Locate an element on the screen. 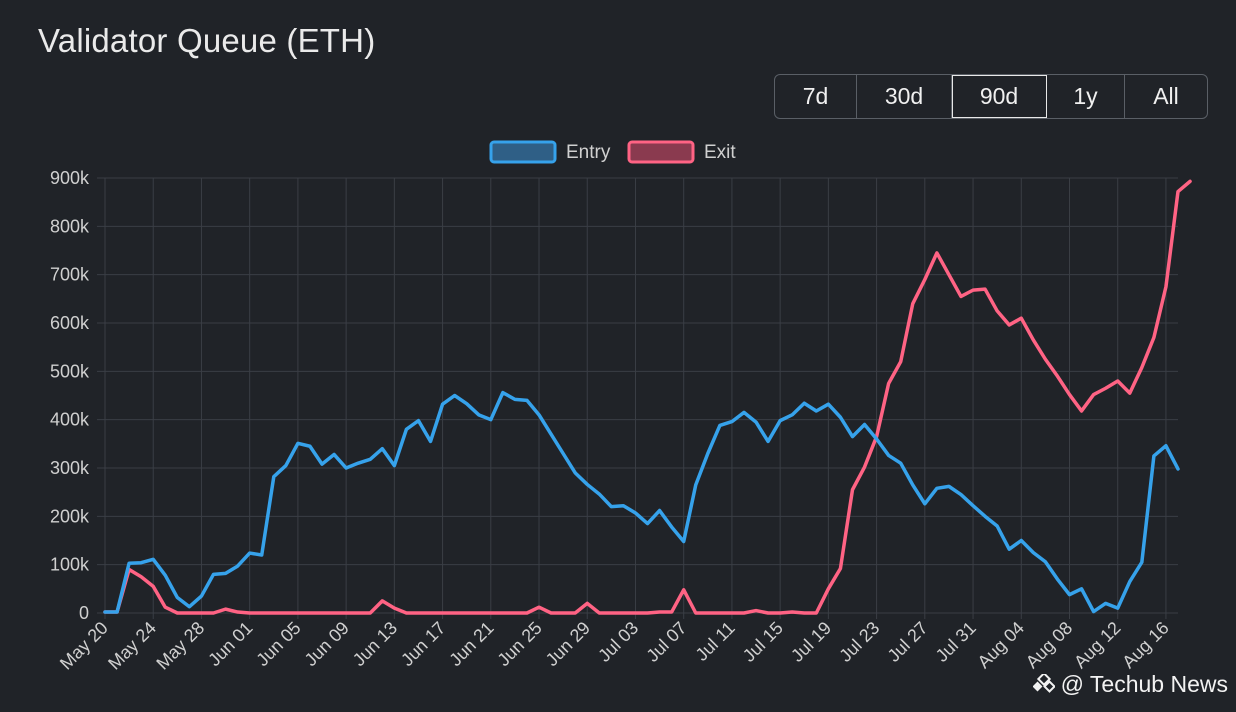  x-tick-label: Jul 23 is located at coordinates (859, 642).